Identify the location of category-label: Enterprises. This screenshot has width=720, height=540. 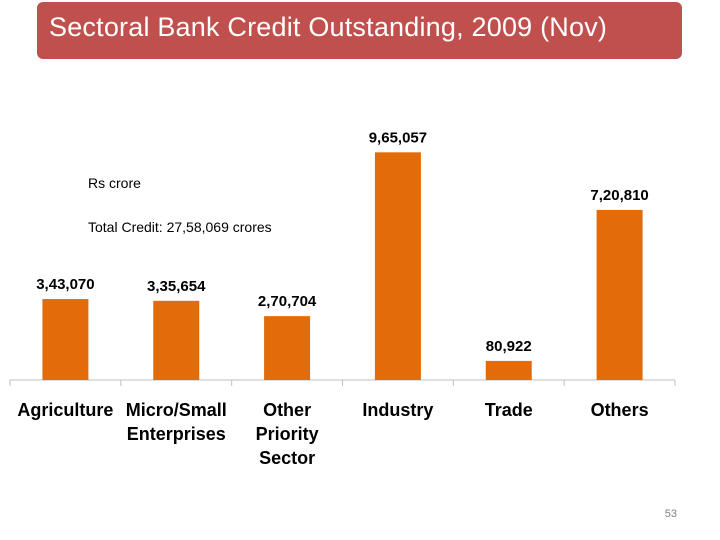
(176, 434).